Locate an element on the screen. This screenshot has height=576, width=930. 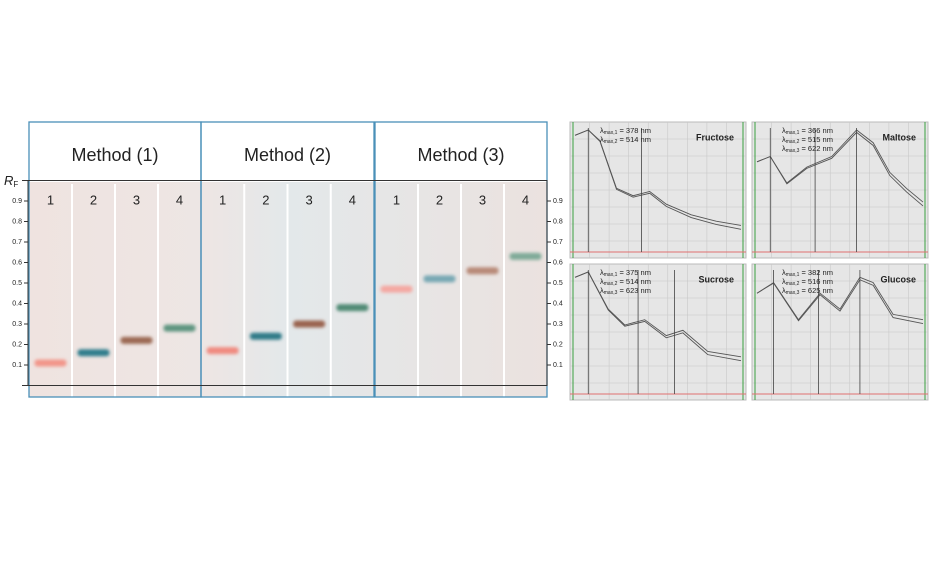
lambda-label: λmax,1 = 378 nm is located at coordinates (625, 131).